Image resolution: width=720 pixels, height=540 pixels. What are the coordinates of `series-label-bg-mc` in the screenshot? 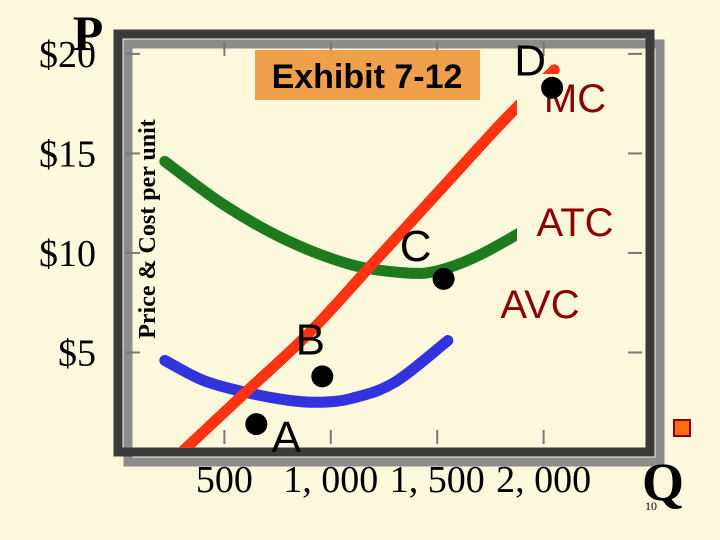 It's located at (575, 97).